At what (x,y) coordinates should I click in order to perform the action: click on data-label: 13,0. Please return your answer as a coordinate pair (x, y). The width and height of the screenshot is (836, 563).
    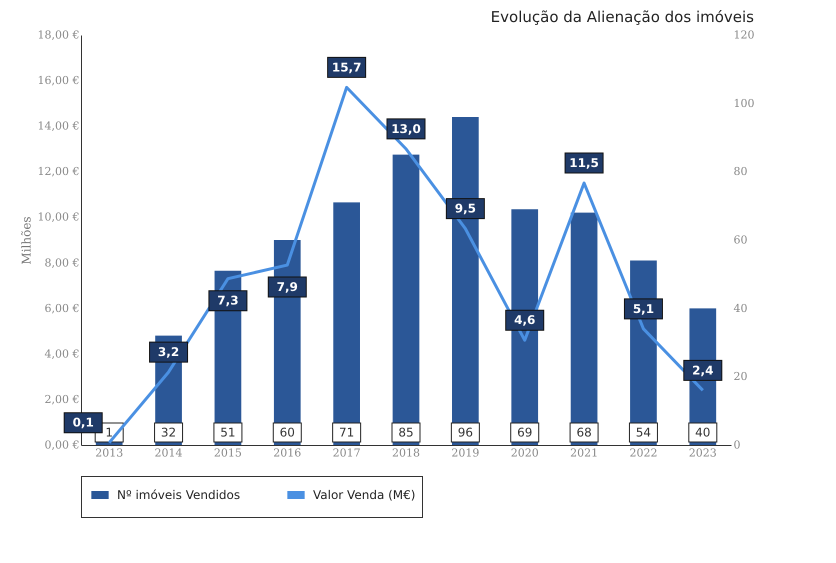
    Looking at the image, I should click on (406, 129).